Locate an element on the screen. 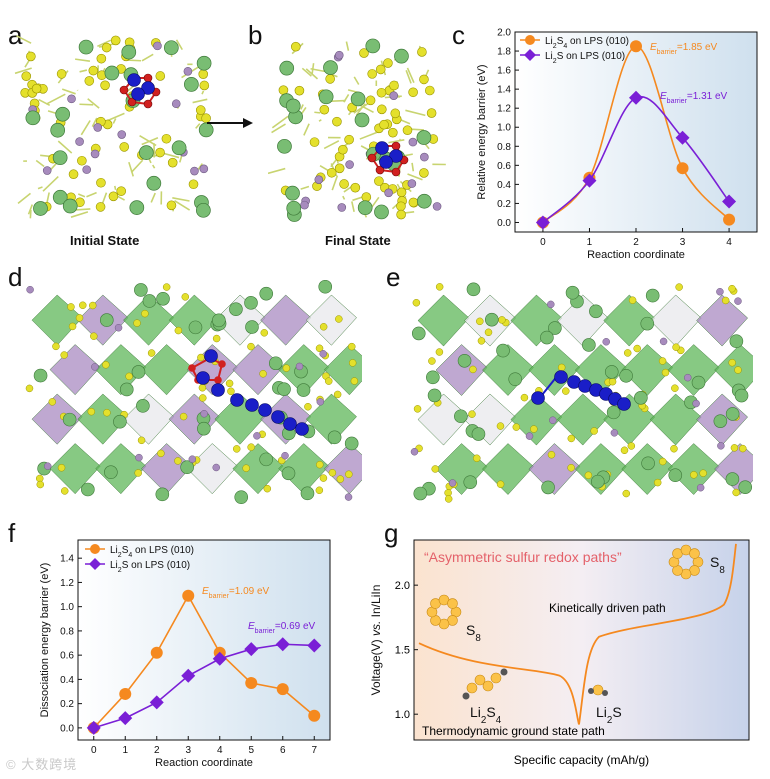 The image size is (770, 779). legend-label: Li2S on LPS (010) is located at coordinates (585, 58).